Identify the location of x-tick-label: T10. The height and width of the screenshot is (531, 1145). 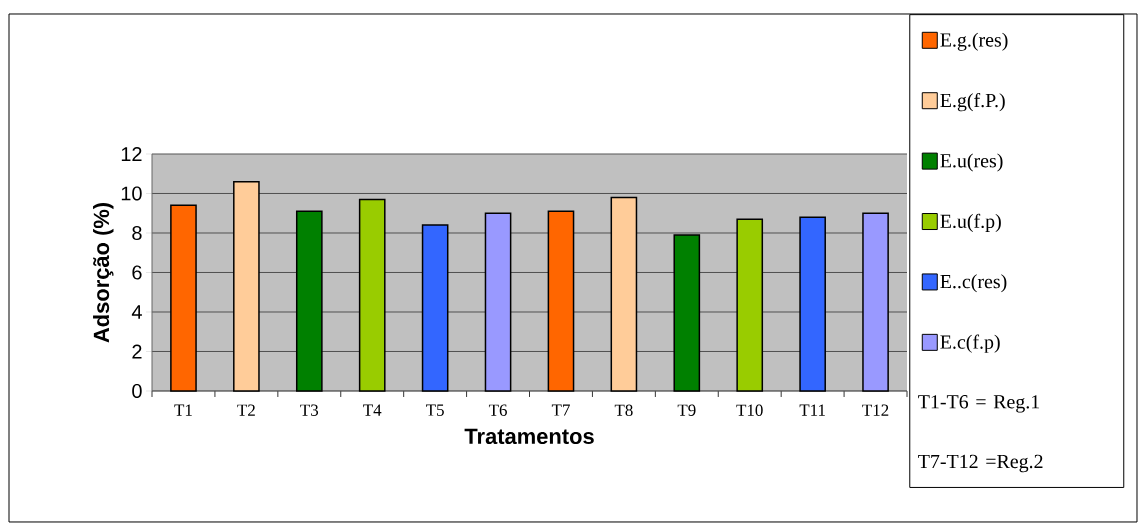
(749, 410).